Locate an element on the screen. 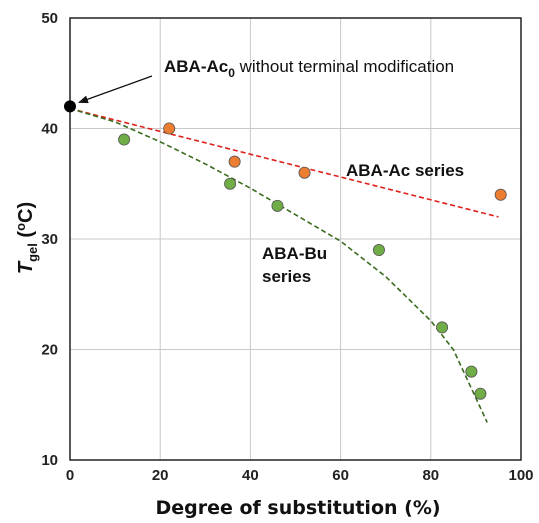 The width and height of the screenshot is (539, 523). y-tick-label: 10 is located at coordinates (49, 460).